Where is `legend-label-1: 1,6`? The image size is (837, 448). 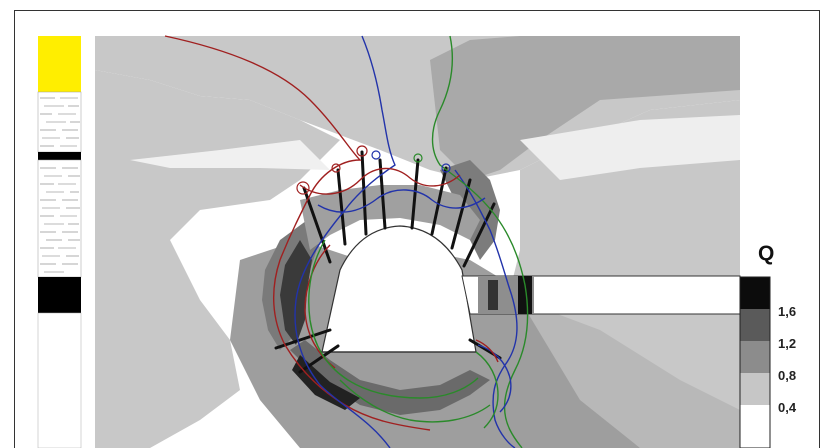 legend-label-1: 1,6 is located at coordinates (787, 311).